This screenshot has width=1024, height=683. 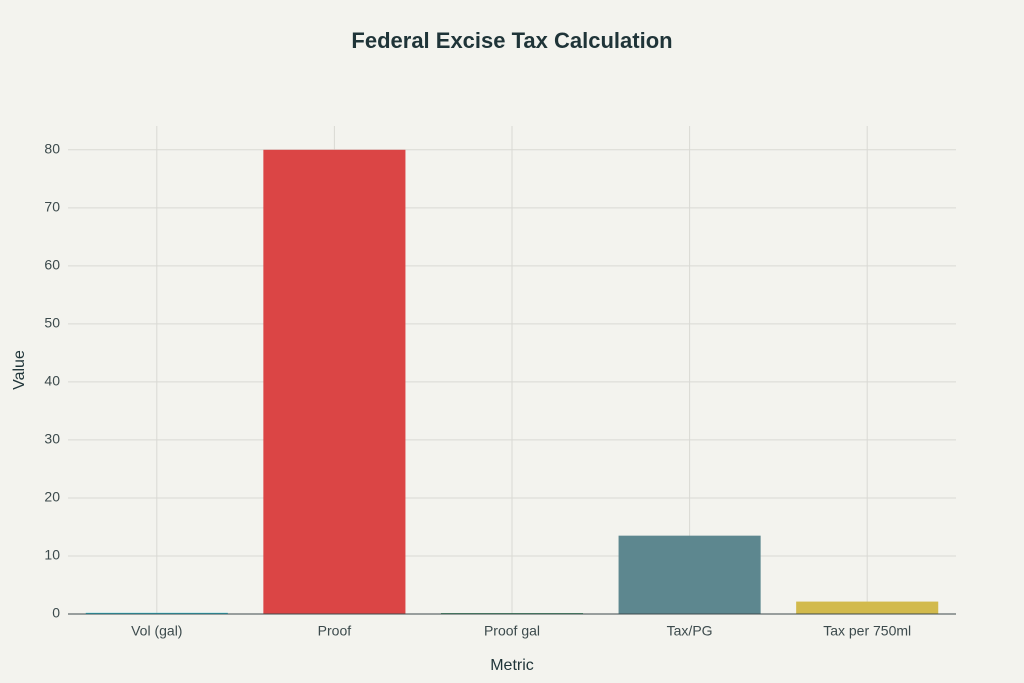 What do you see at coordinates (56, 613) in the screenshot?
I see `y-tick-label: 0` at bounding box center [56, 613].